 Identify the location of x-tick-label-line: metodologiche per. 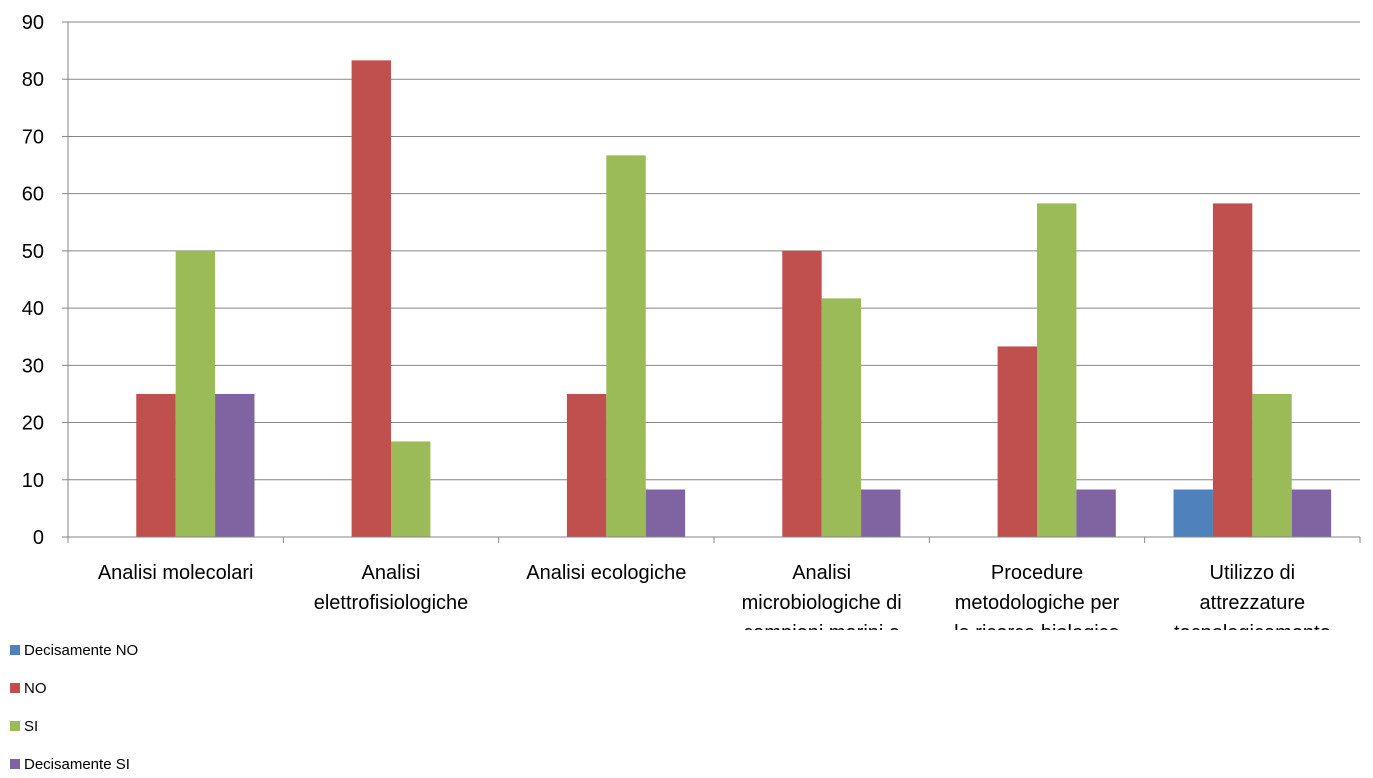
(1037, 603).